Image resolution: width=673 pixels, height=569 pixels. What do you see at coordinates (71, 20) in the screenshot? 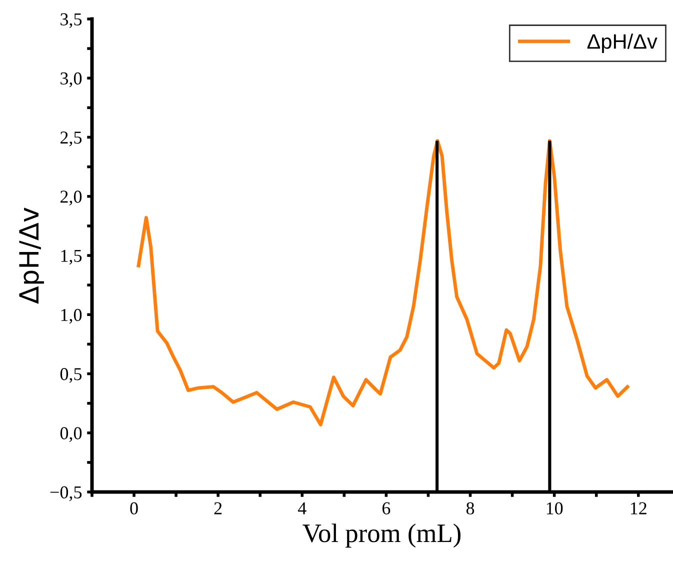
I see `y-tick-label: 3,5` at bounding box center [71, 20].